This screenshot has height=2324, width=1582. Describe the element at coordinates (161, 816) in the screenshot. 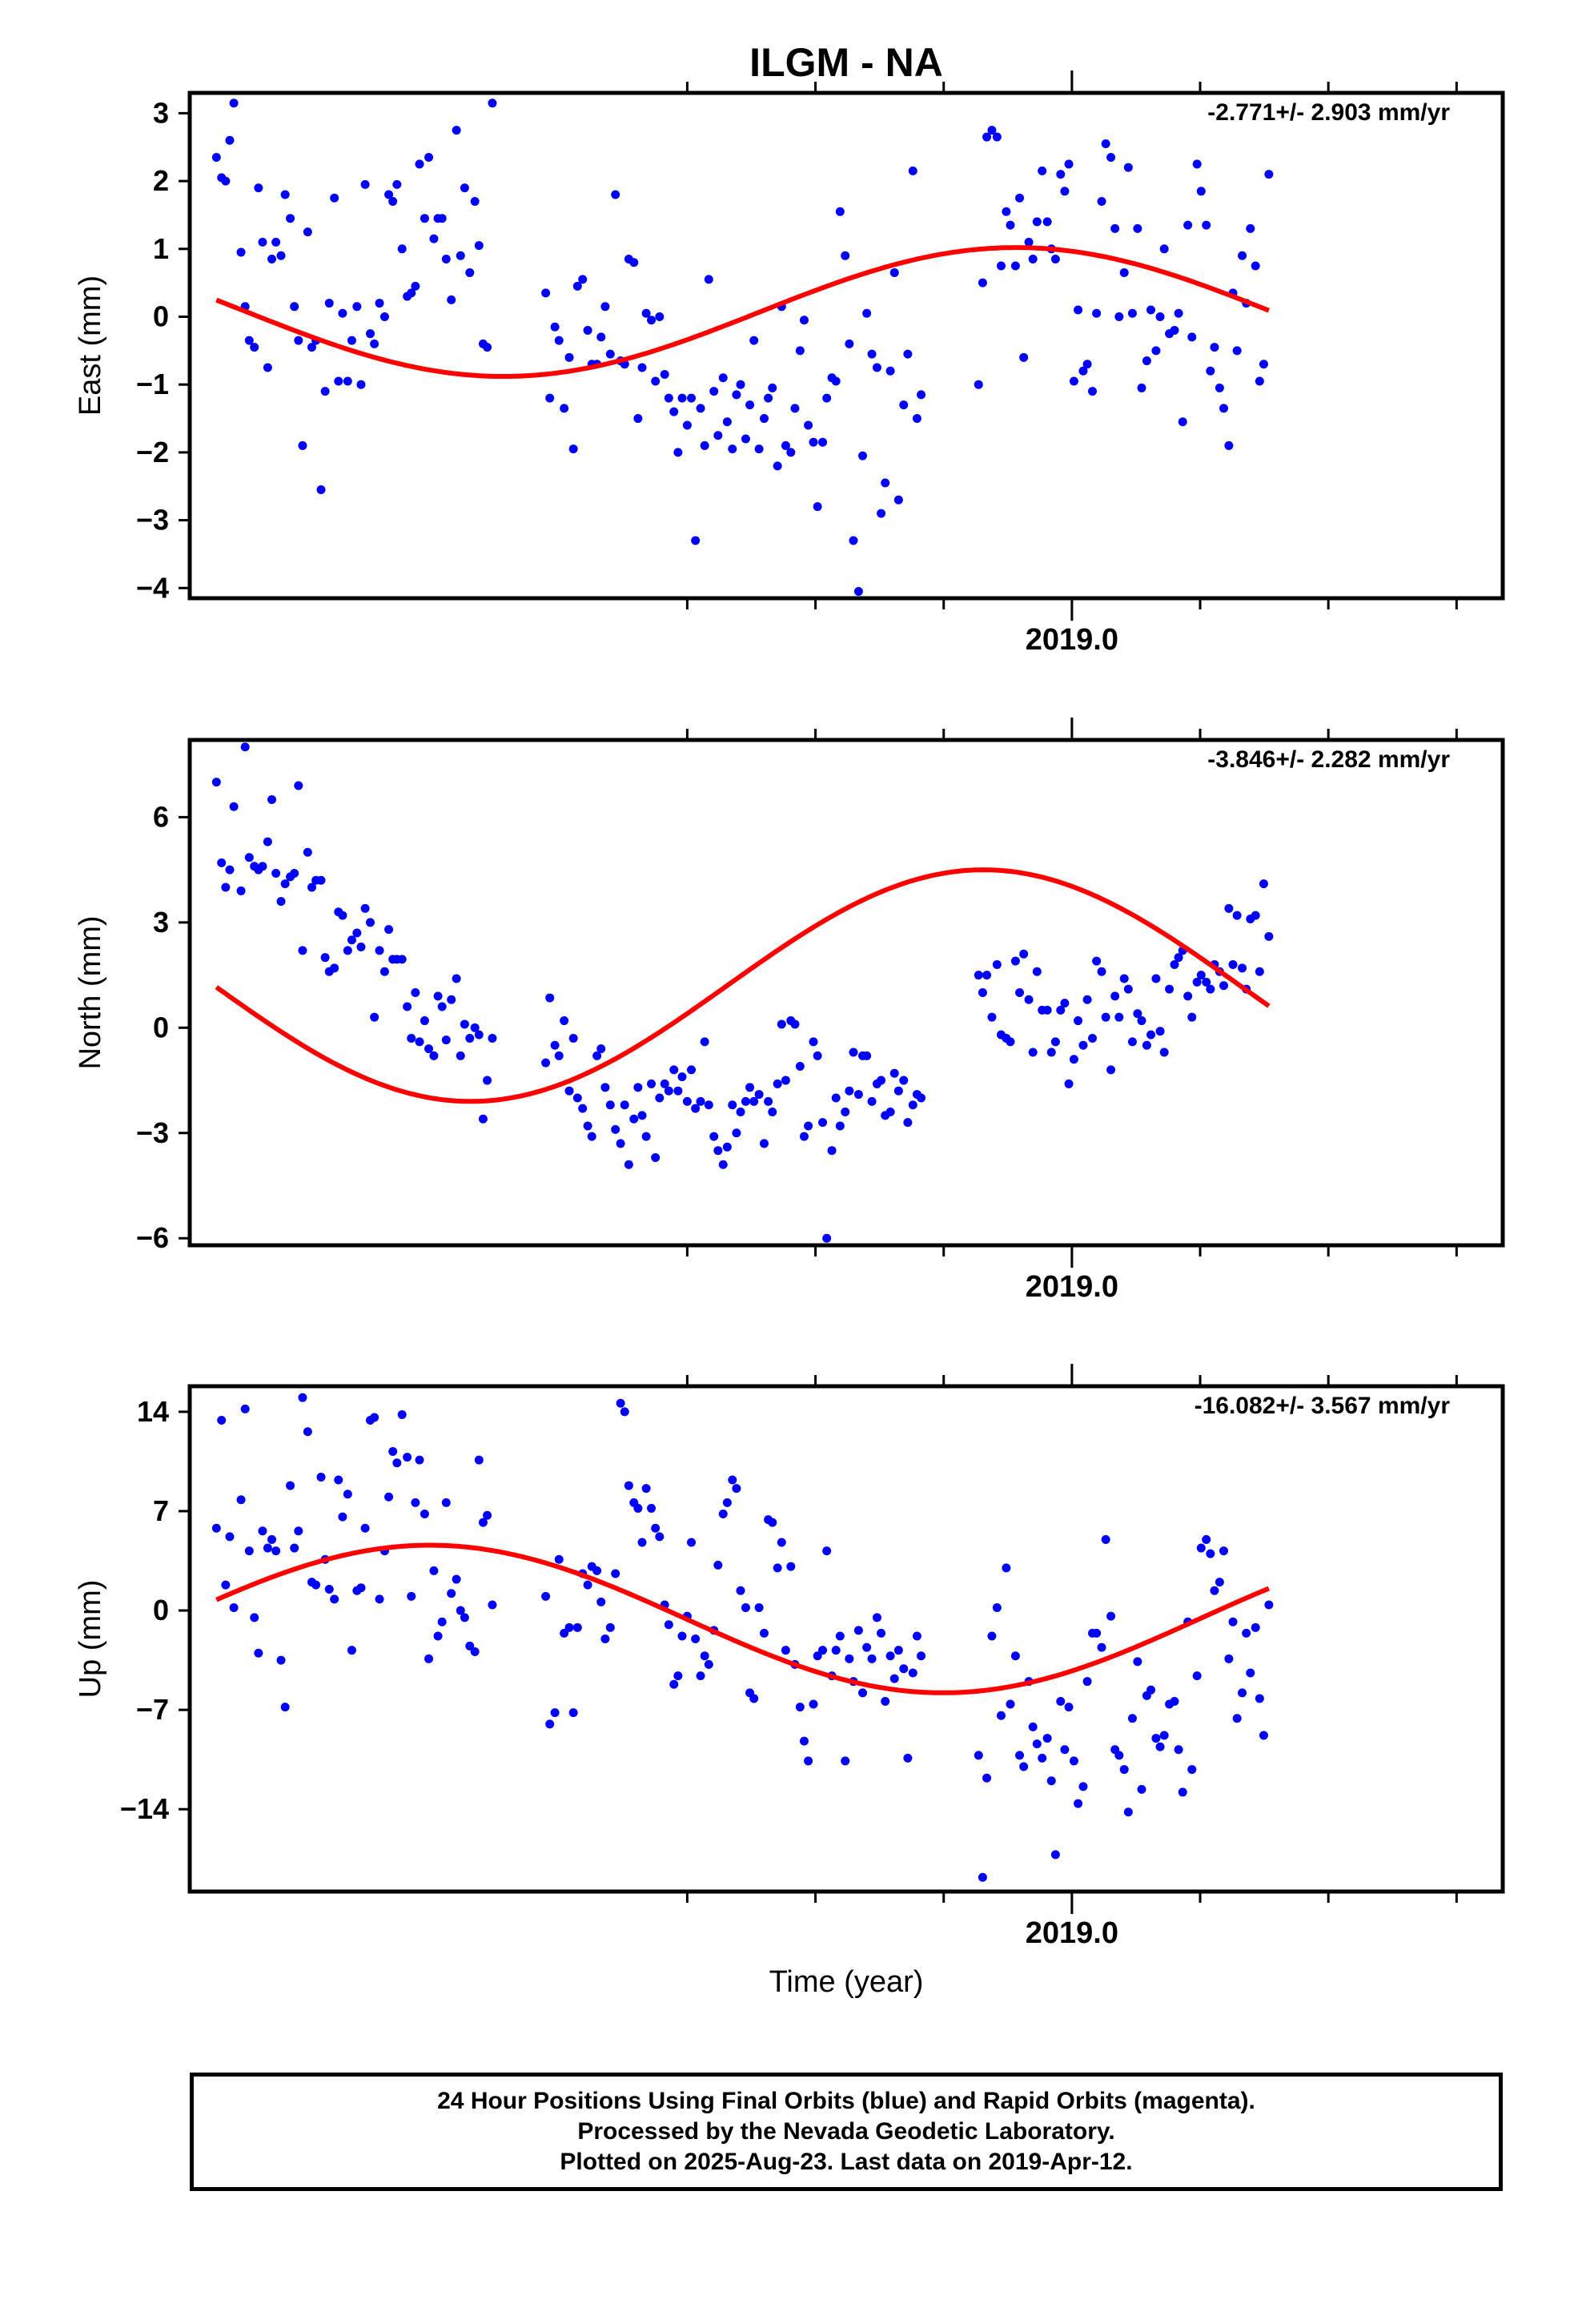

I see `chart-1-ytick-label: 6` at that location.